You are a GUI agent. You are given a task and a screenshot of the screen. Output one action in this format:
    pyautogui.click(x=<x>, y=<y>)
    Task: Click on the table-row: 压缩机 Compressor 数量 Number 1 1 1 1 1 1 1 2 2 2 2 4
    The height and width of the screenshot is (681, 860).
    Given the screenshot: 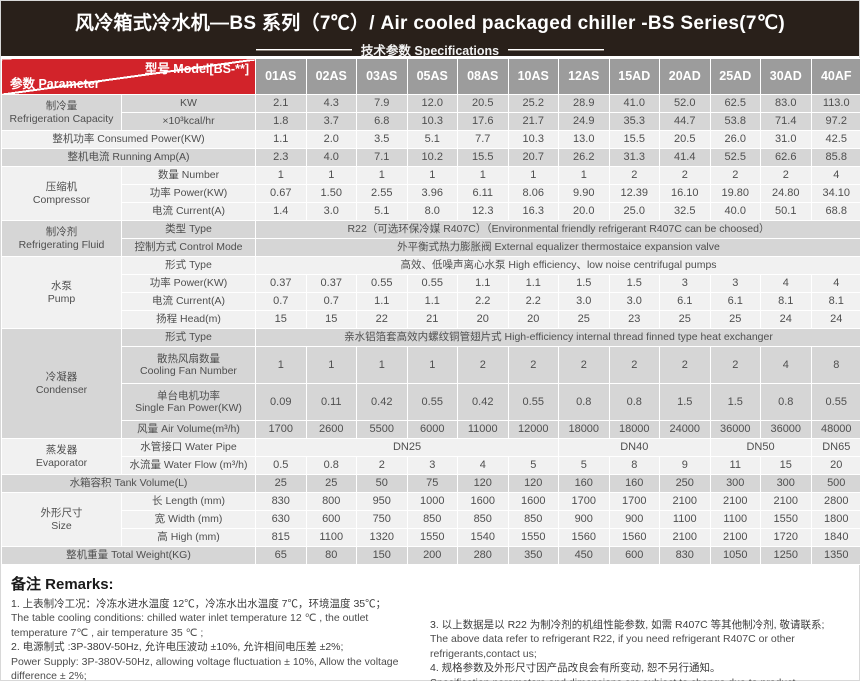 What is the action you would take?
    pyautogui.click(x=430, y=193)
    